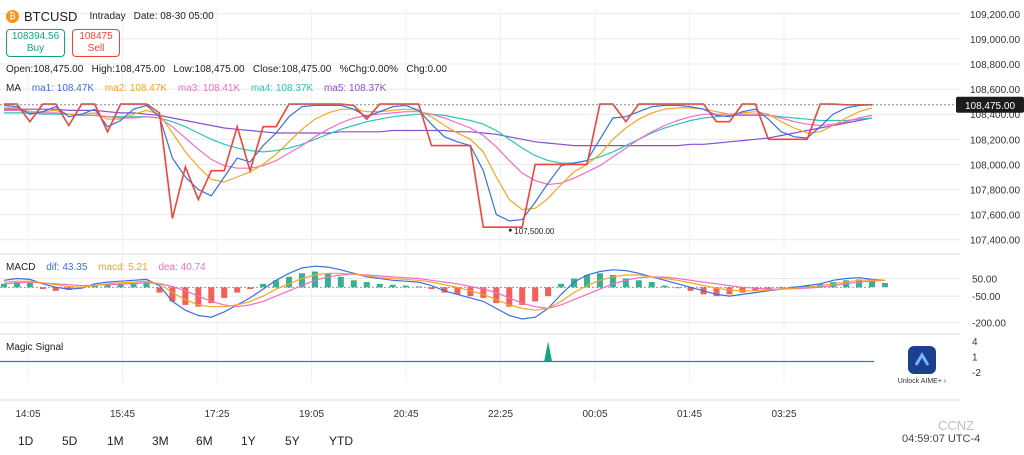 The image size is (1024, 455). I want to click on ohlc-close: Close:108,475.00, so click(292, 69).